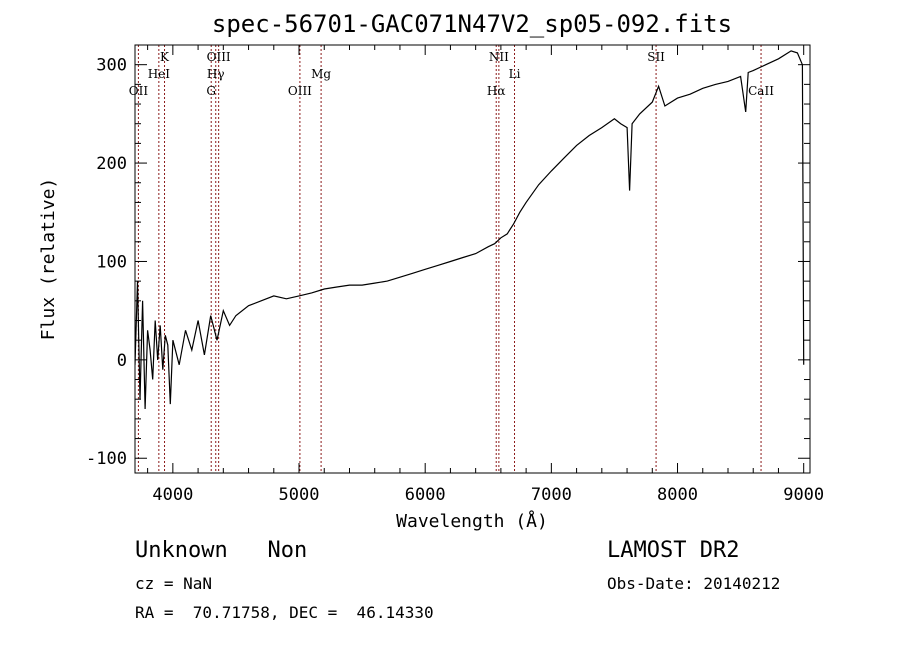 The image size is (900, 649). I want to click on spectral-line-label: K, so click(165, 57).